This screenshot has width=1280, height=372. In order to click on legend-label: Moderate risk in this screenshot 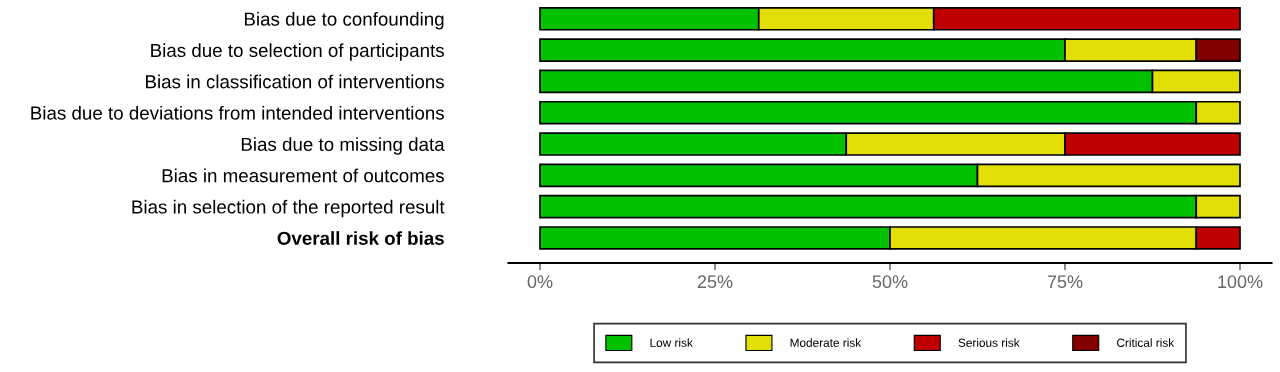, I will do `click(826, 342)`.